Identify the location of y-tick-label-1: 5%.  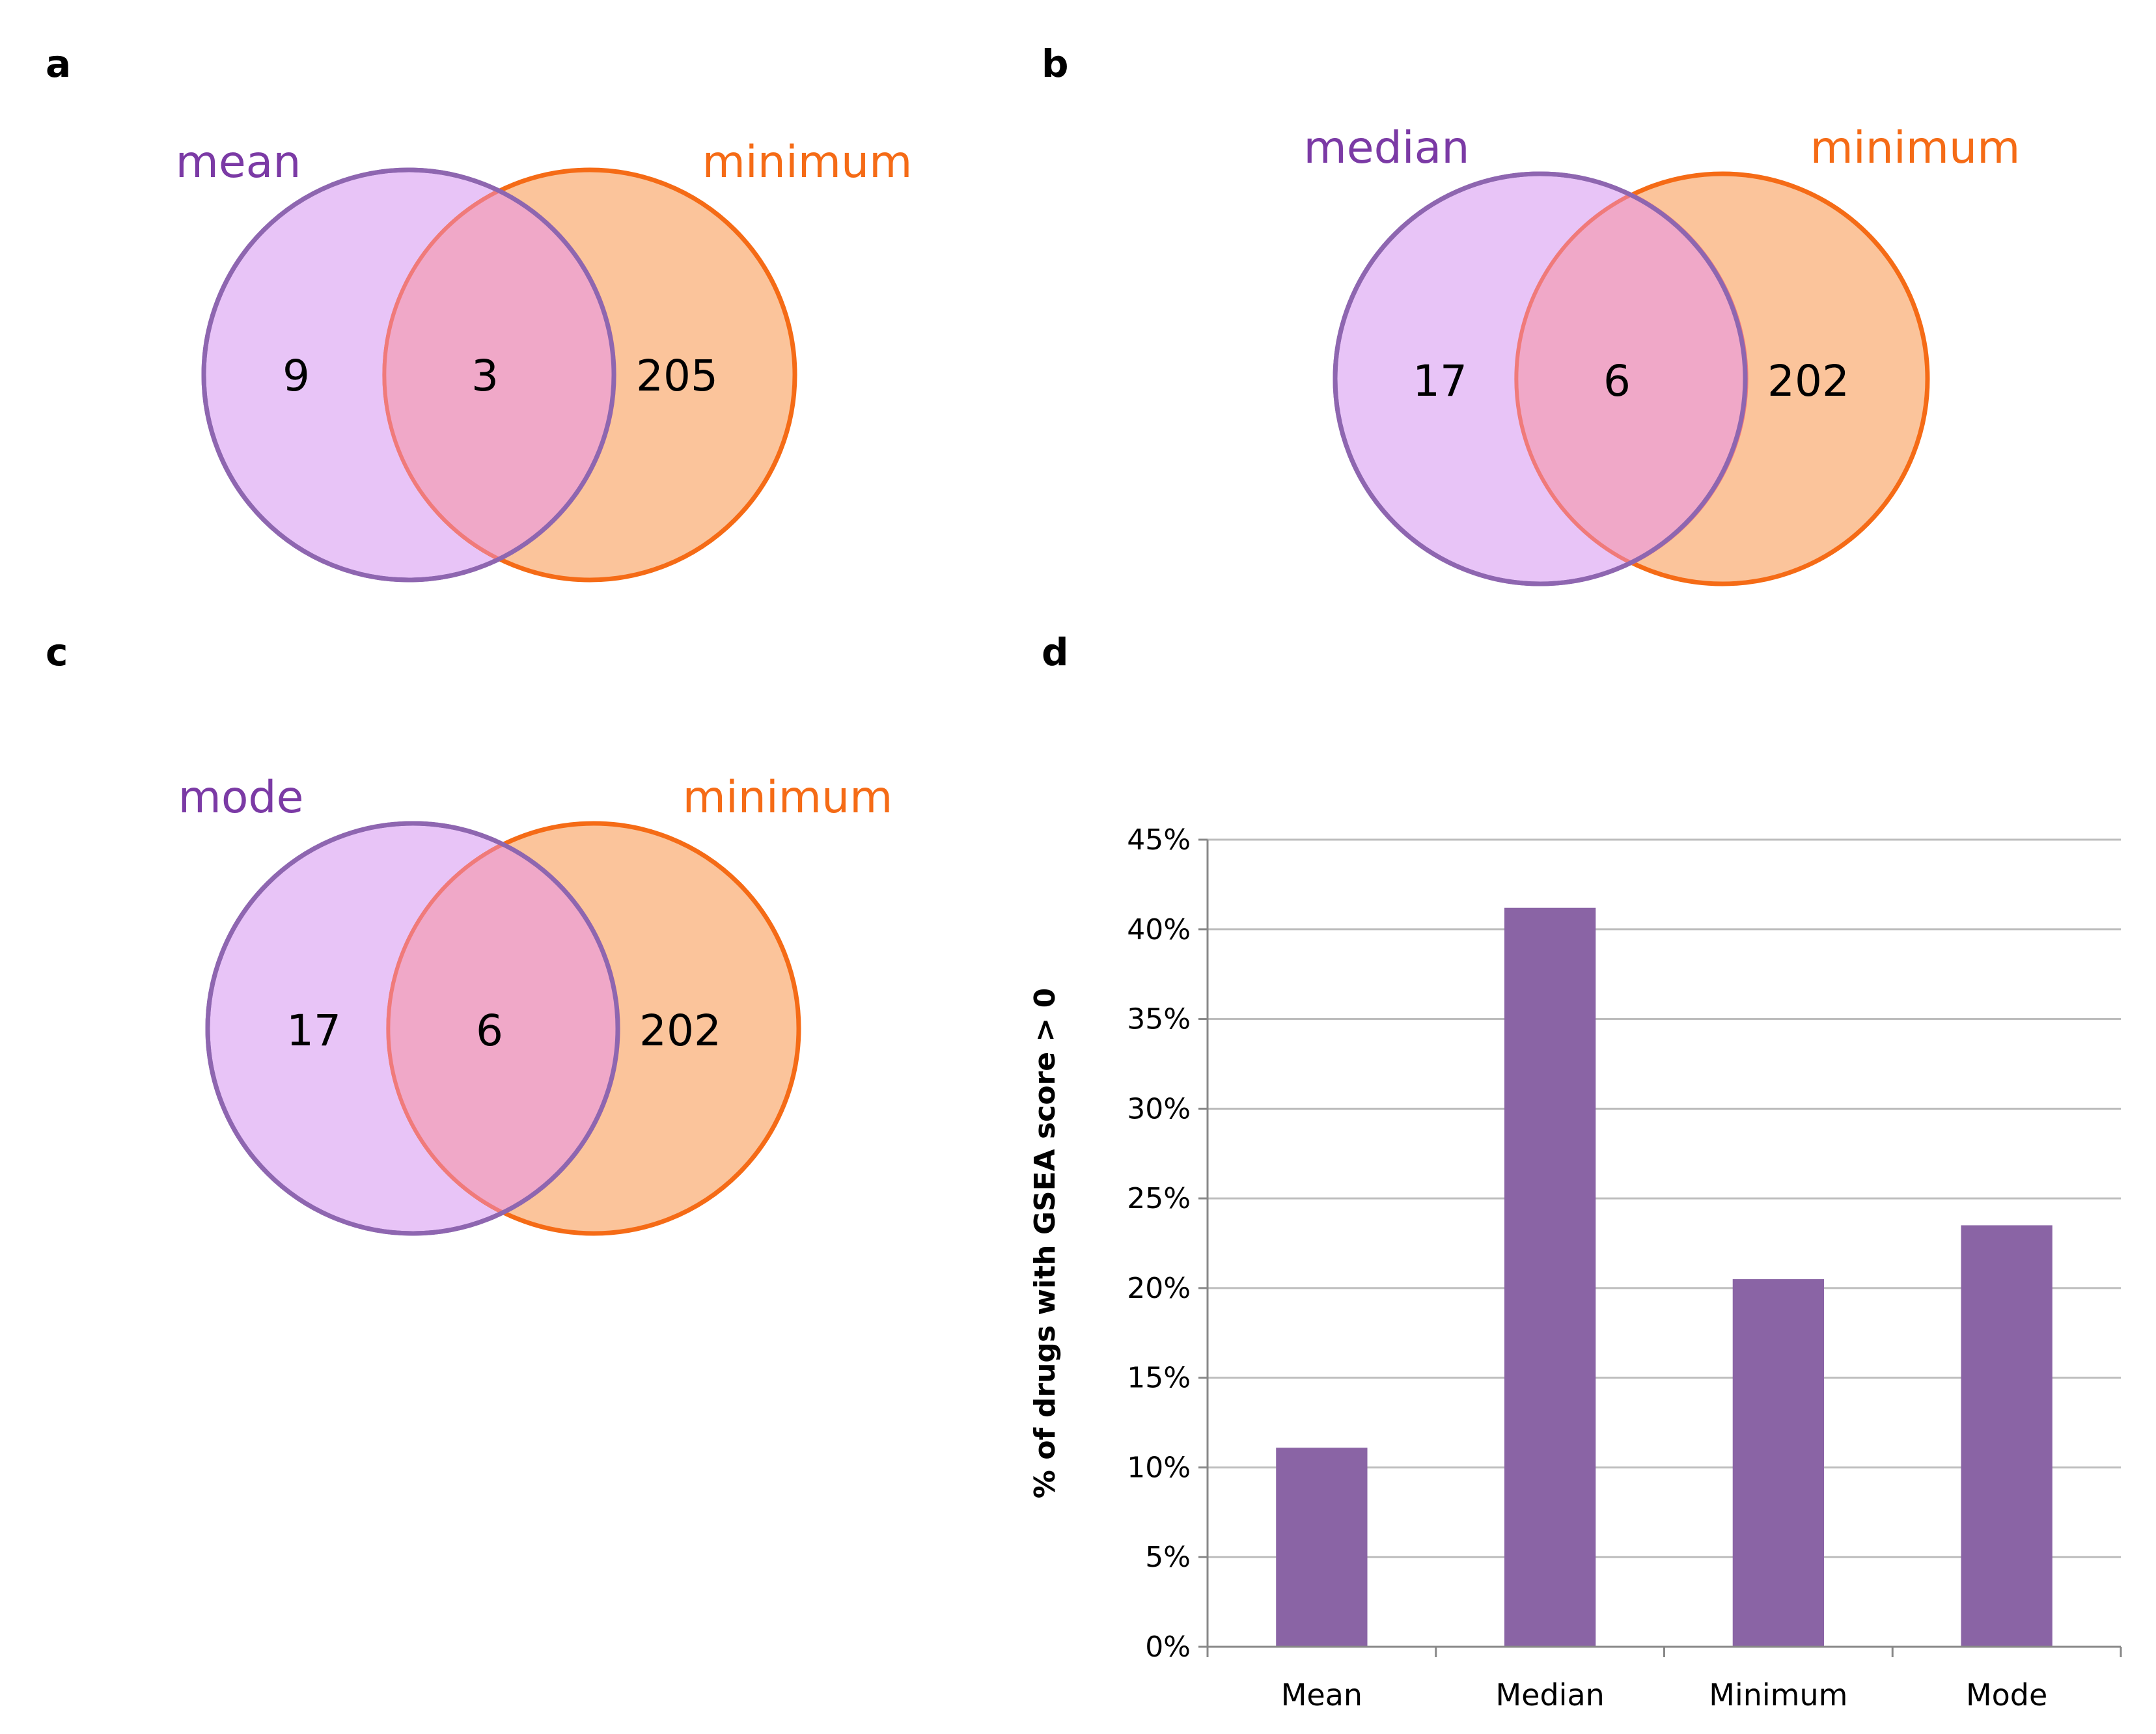
(1168, 1557).